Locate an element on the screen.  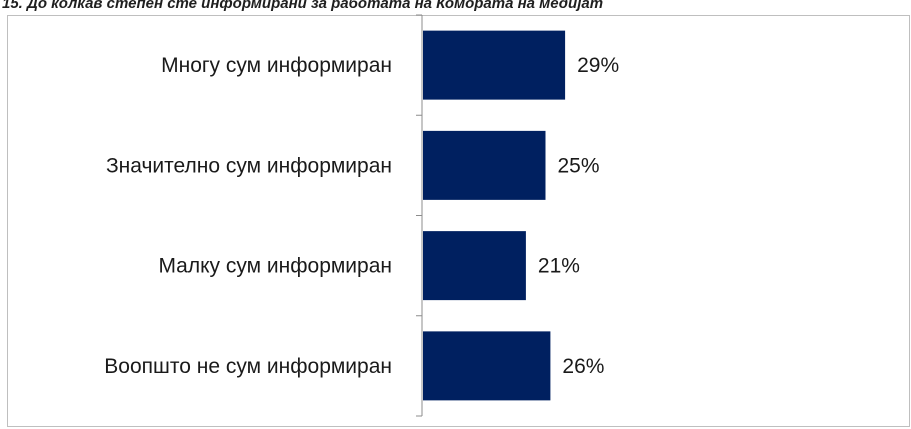
category-label: Значително сум информиран is located at coordinates (249, 165).